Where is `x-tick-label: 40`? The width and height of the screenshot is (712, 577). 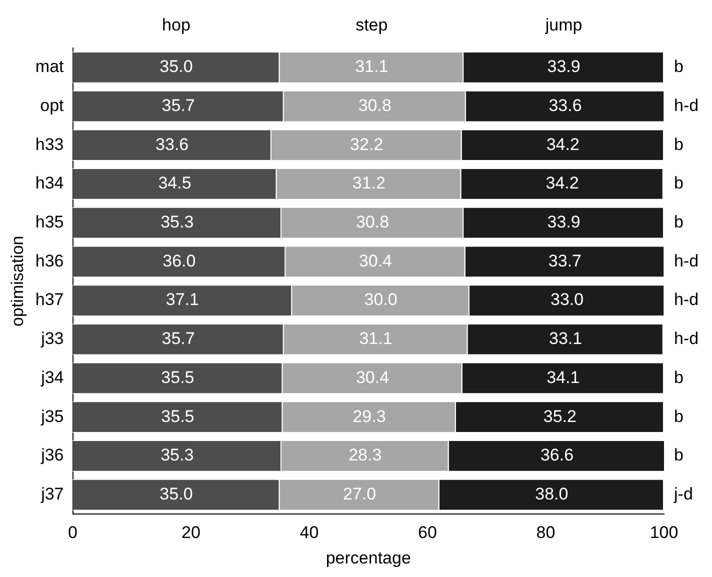
x-tick-label: 40 is located at coordinates (309, 532).